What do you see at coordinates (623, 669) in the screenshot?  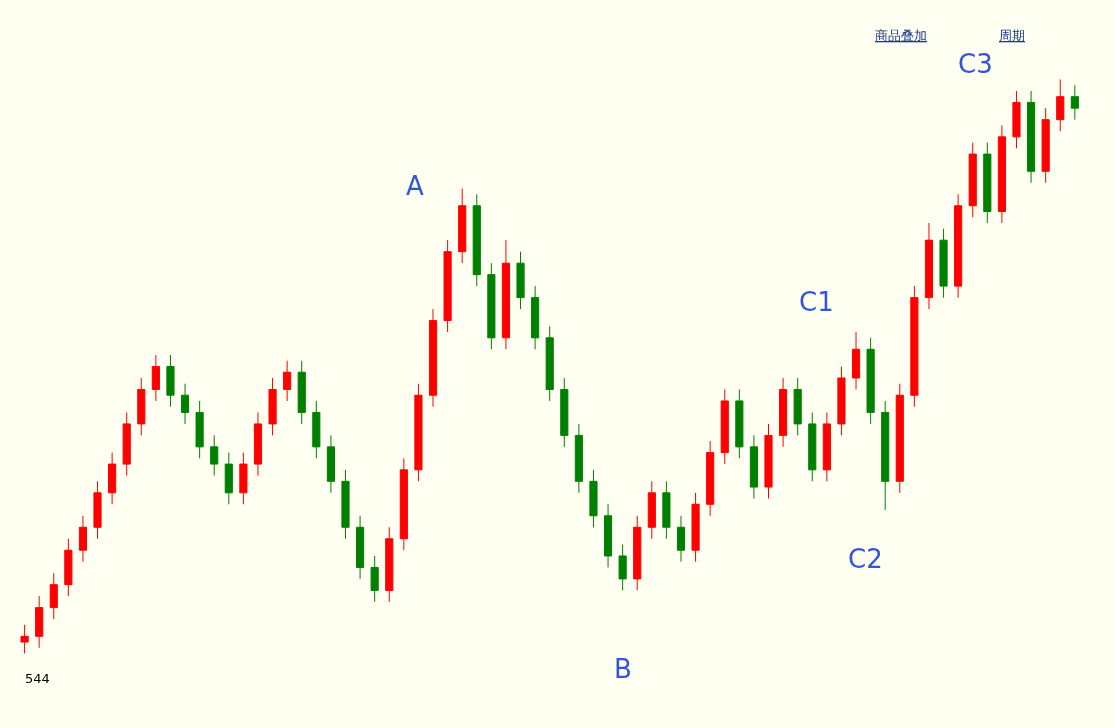 I see `text: B` at bounding box center [623, 669].